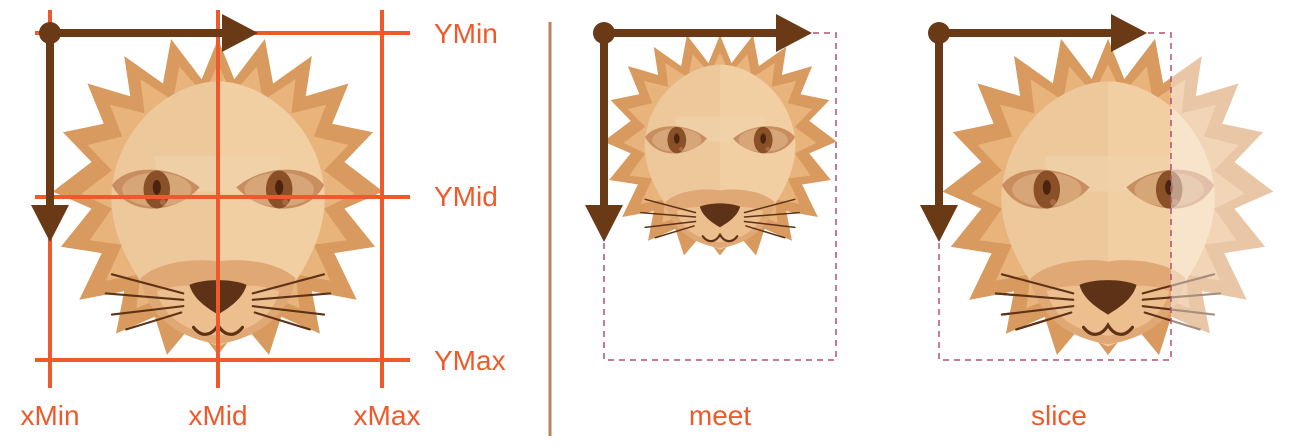 Image resolution: width=1291 pixels, height=448 pixels. Describe the element at coordinates (217, 415) in the screenshot. I see `label-xmid: xMid` at that location.